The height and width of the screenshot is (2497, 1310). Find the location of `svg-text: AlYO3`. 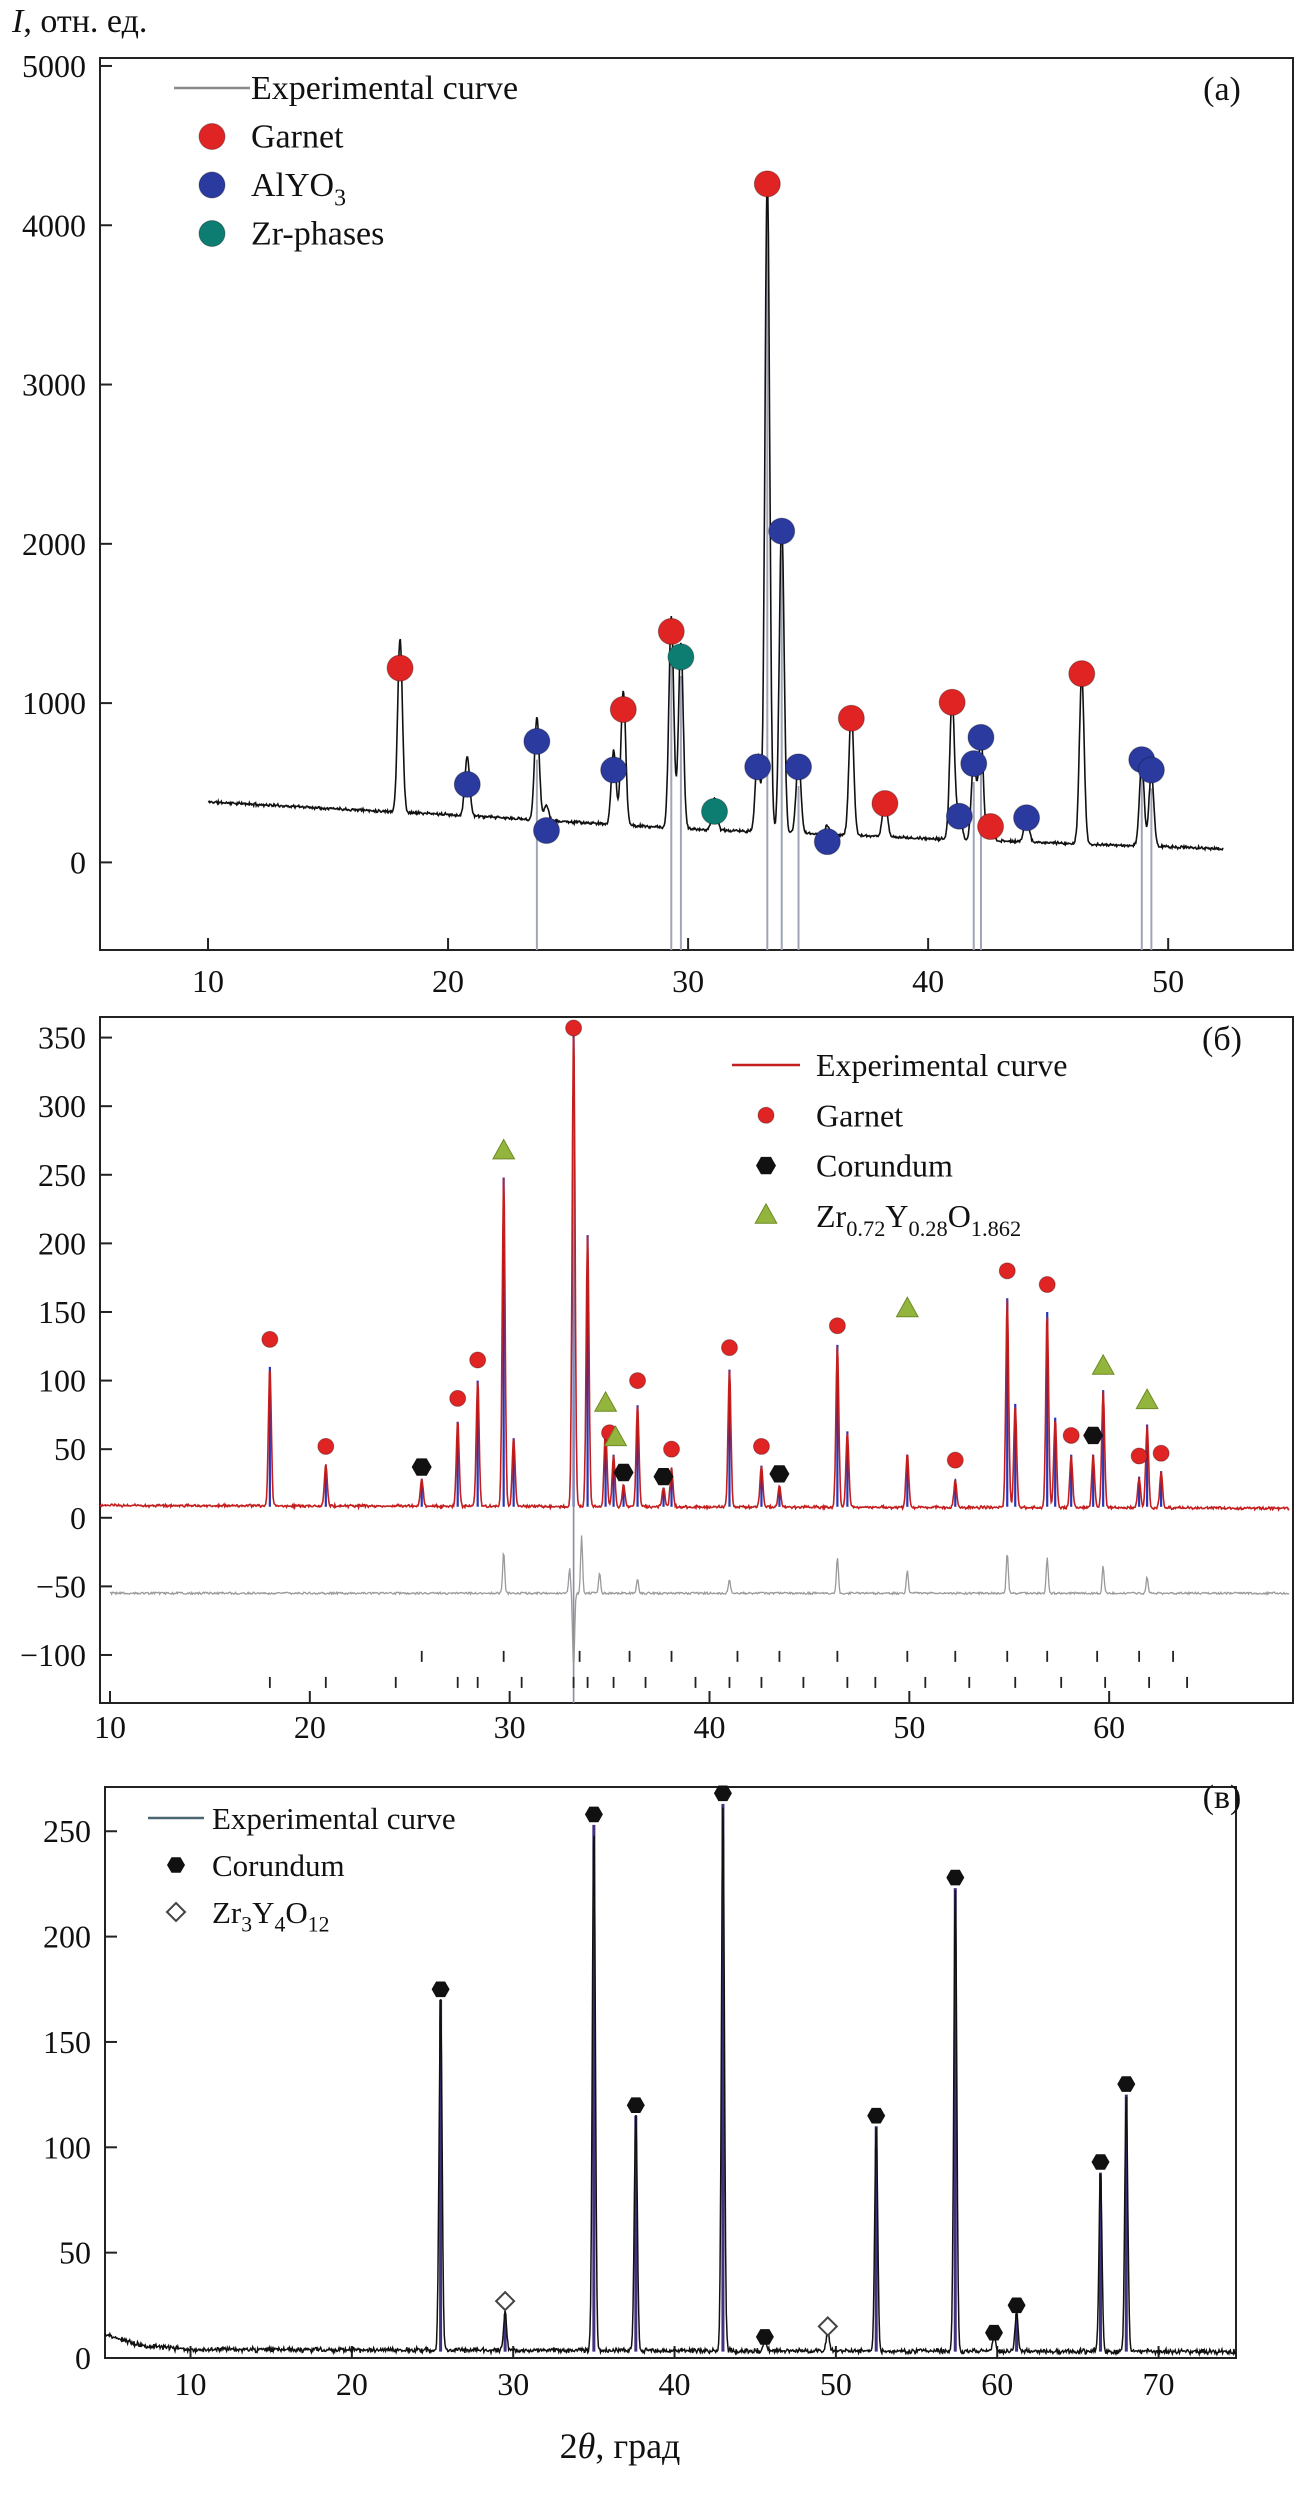

svg-text: AlYO3 is located at coordinates (298, 189).